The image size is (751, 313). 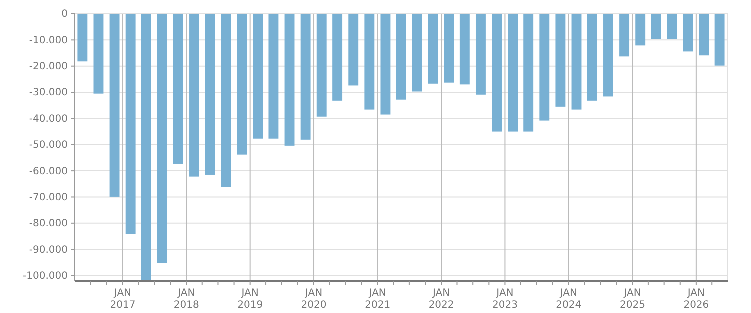 I want to click on y-tick-label: -60.000, so click(x=48, y=172).